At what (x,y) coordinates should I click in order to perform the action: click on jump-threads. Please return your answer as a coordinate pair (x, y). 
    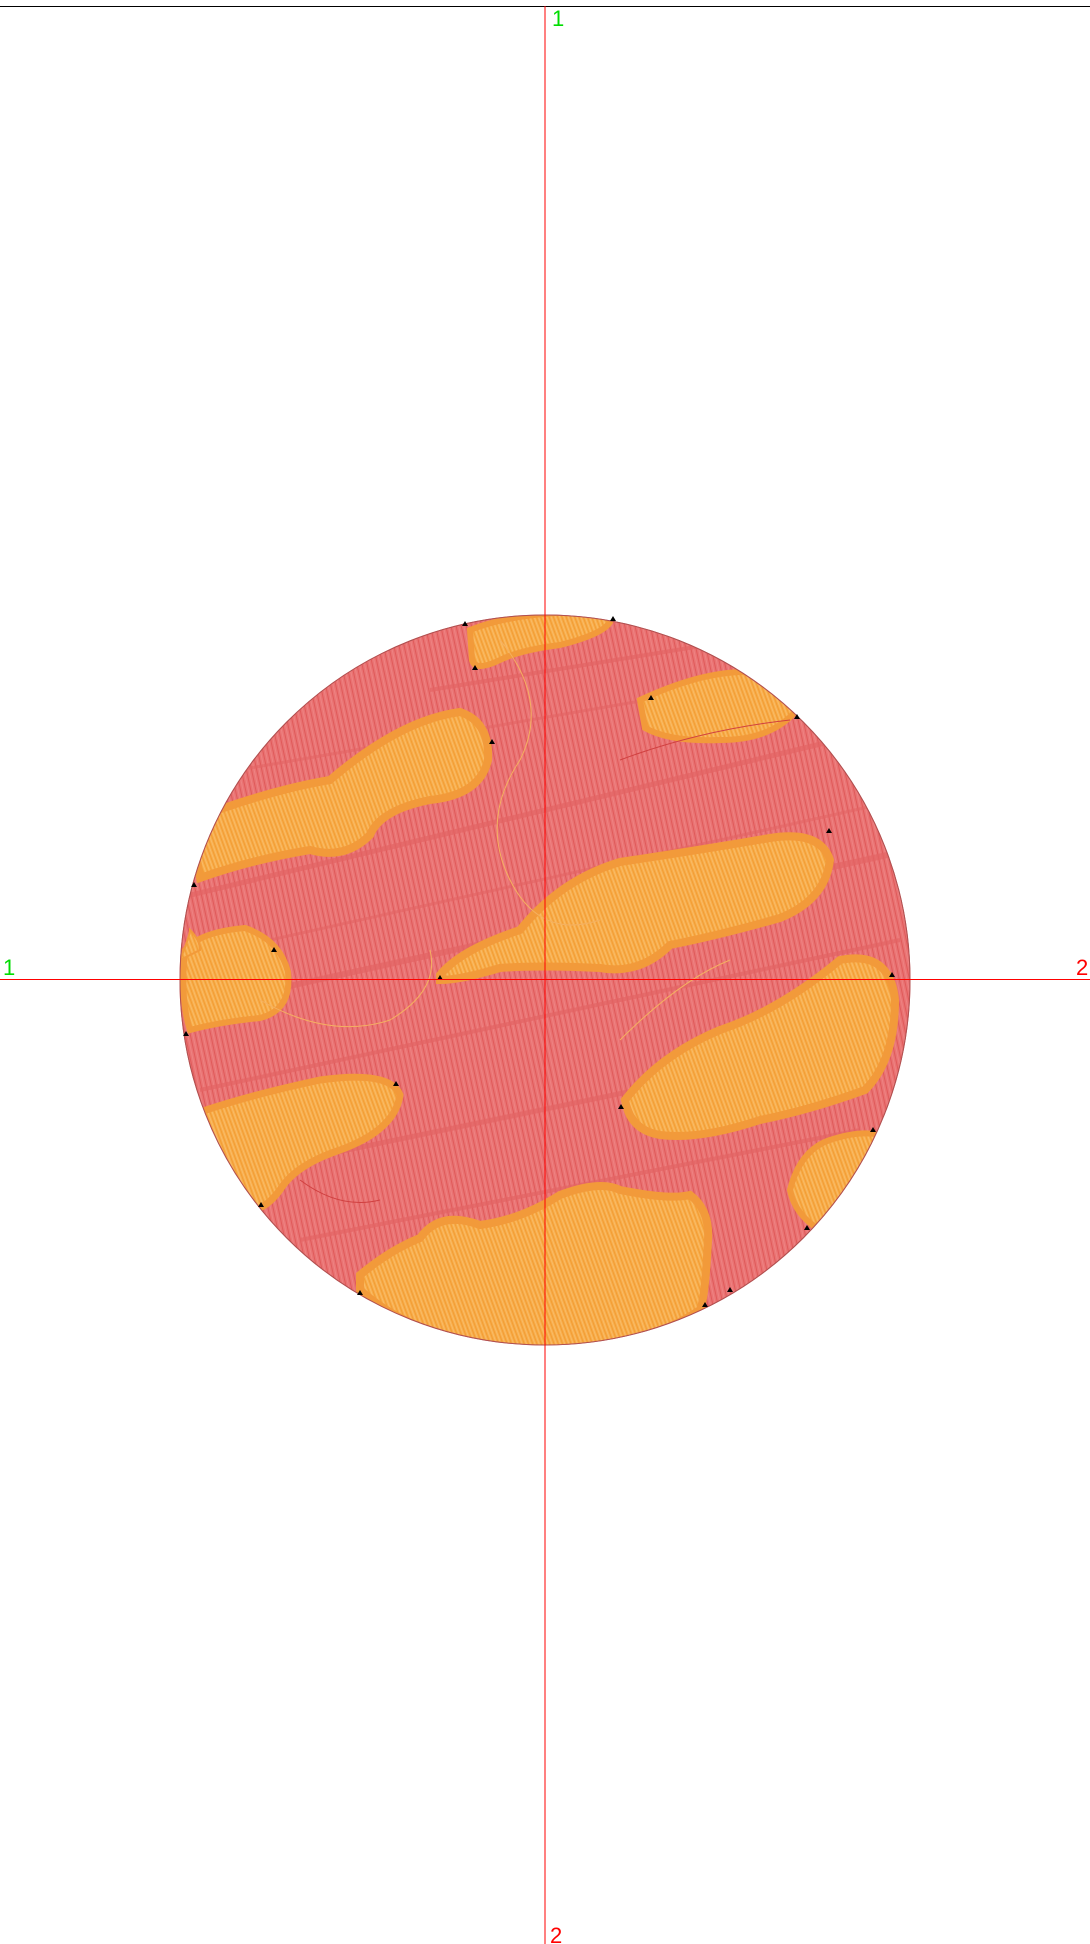
    Looking at the image, I should click on (525, 921).